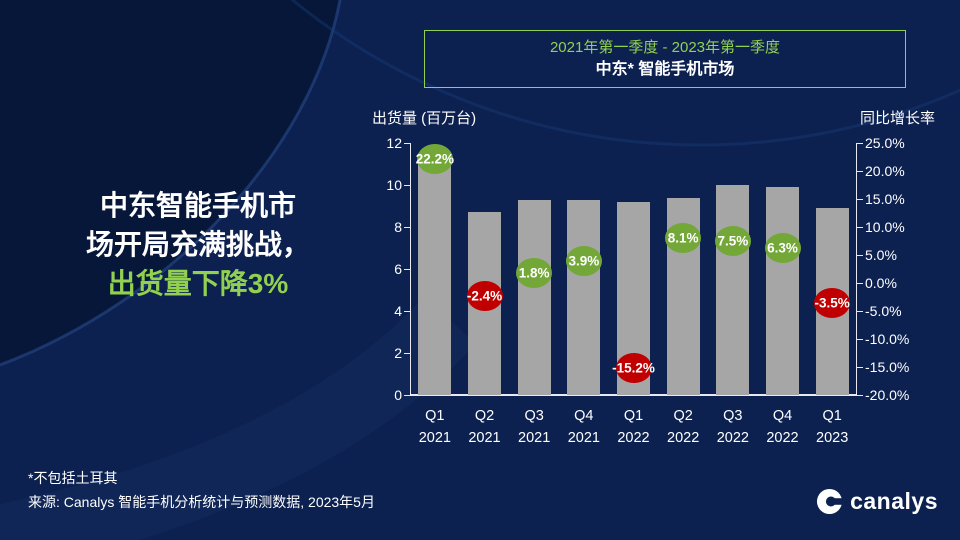  I want to click on left-axis-title: 出货量 (百万台), so click(424, 118).